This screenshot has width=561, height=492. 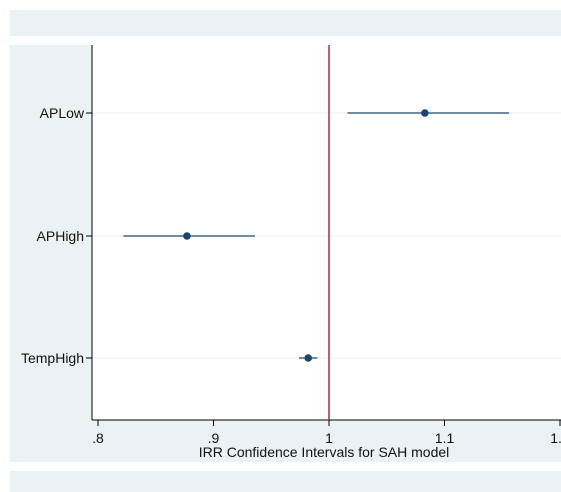 What do you see at coordinates (555, 438) in the screenshot?
I see `x-tick-label: 1.2` at bounding box center [555, 438].